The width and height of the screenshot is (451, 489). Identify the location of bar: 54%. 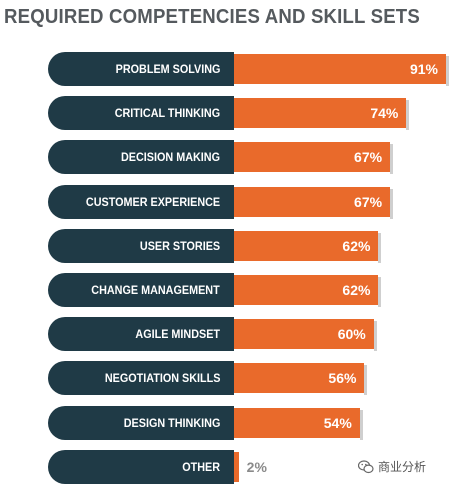
(298, 423).